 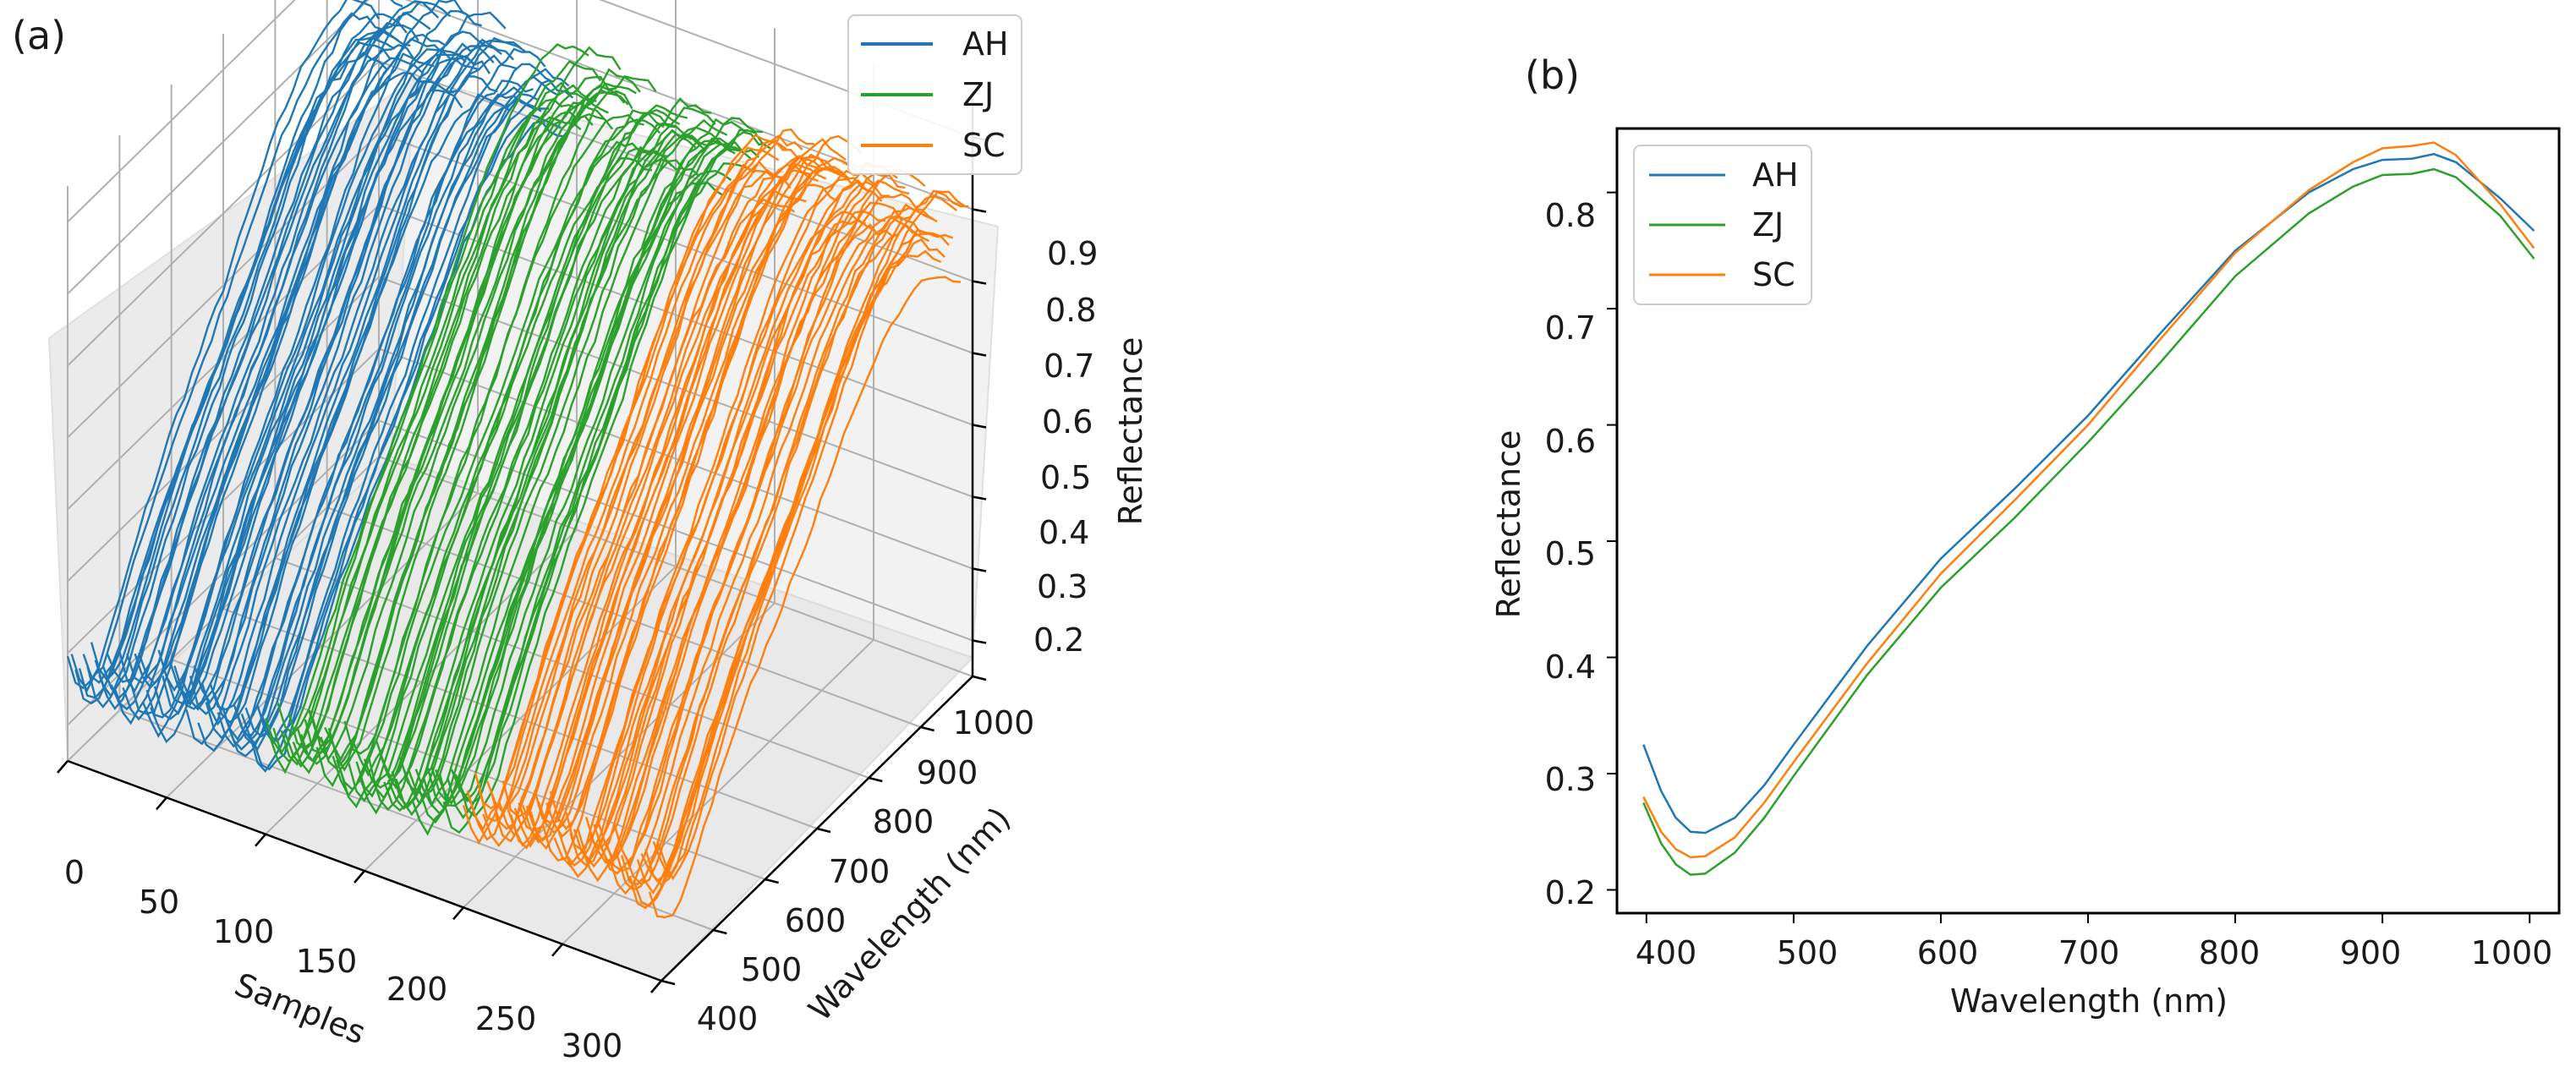 I want to click on y-tick-label: 0.5, so click(x=1570, y=553).